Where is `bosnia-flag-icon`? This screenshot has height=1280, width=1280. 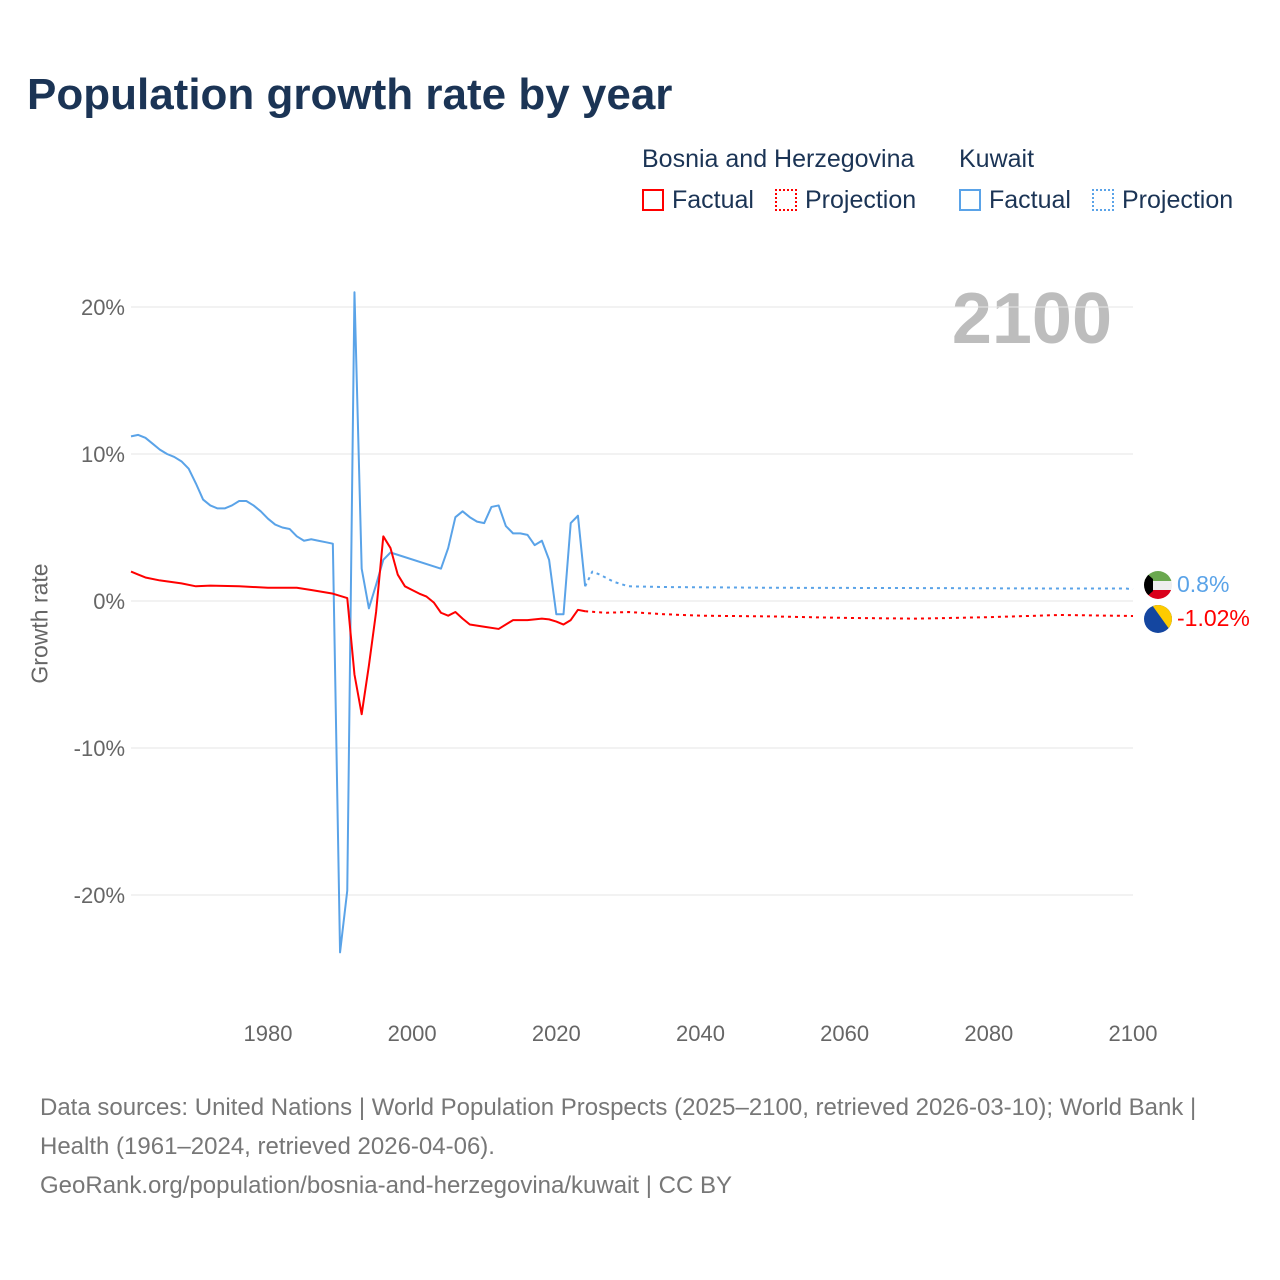
bosnia-flag-icon is located at coordinates (1158, 619).